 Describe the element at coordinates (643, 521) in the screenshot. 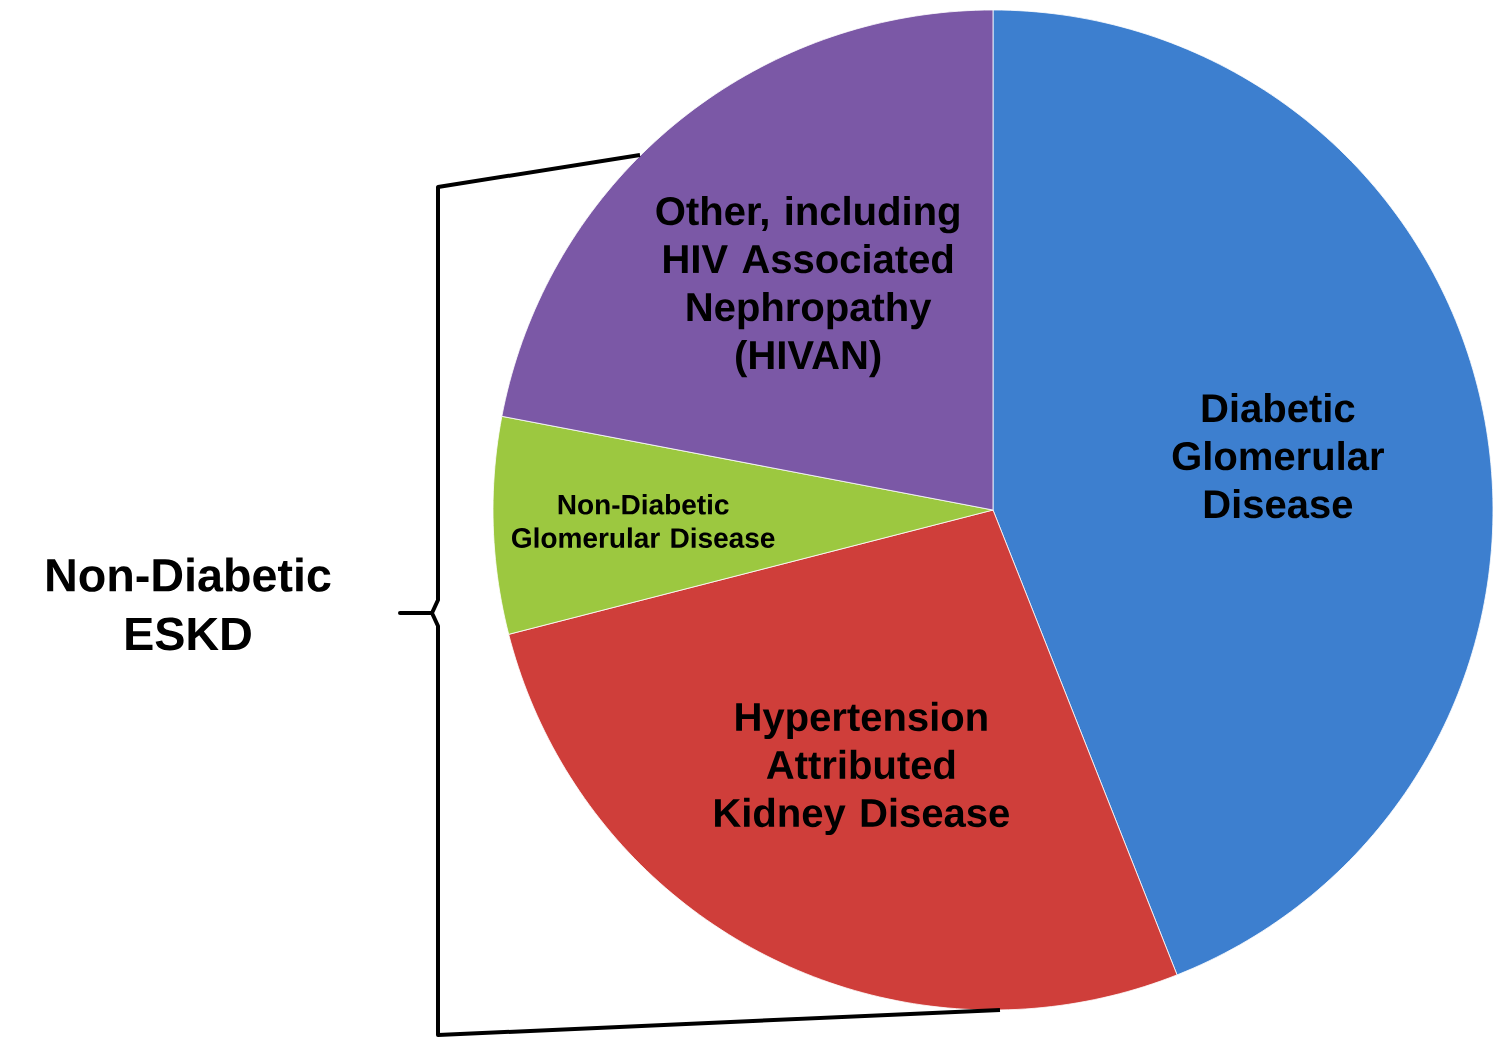

I see `slice-label: Non-Diabetic Glomerular Disease` at that location.